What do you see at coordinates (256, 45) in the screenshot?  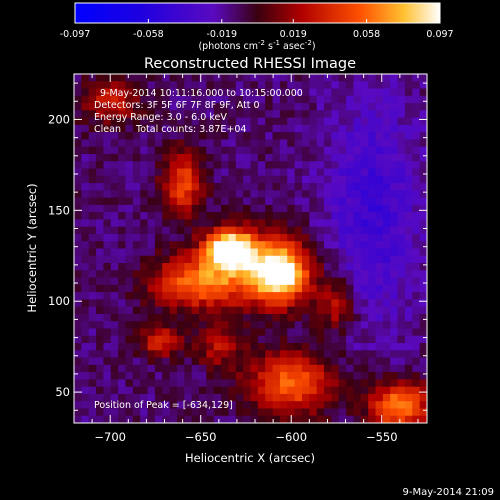 I see `colorbar-units: (photons cm-2 s-1 asec-2)` at bounding box center [256, 45].